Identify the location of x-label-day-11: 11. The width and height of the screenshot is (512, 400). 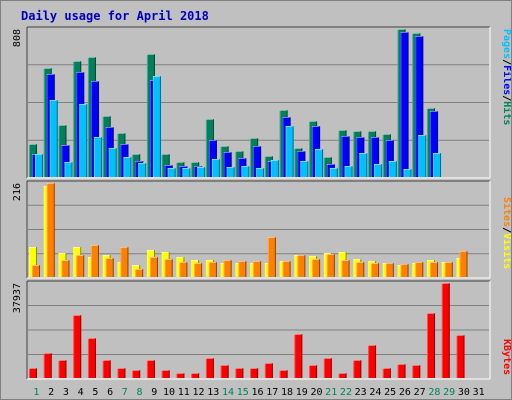
(184, 392).